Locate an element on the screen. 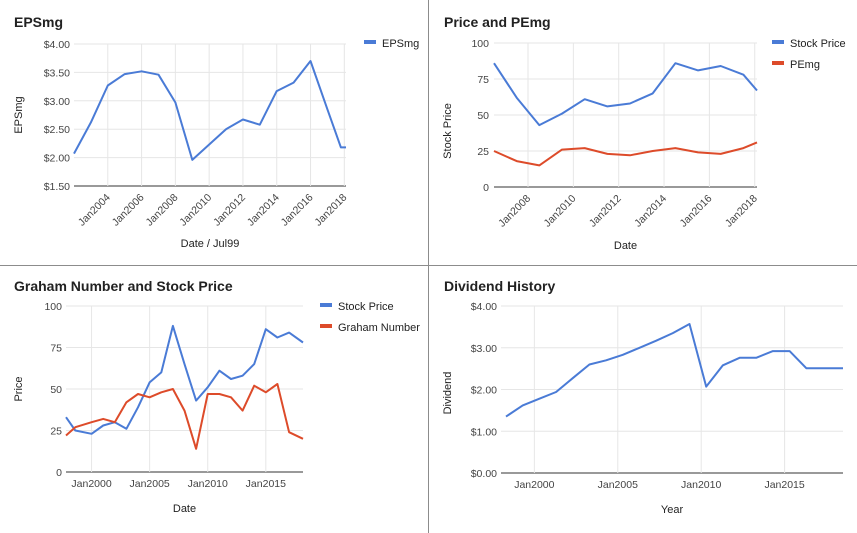  x-axis-title: Date / Jul99 is located at coordinates (210, 244).